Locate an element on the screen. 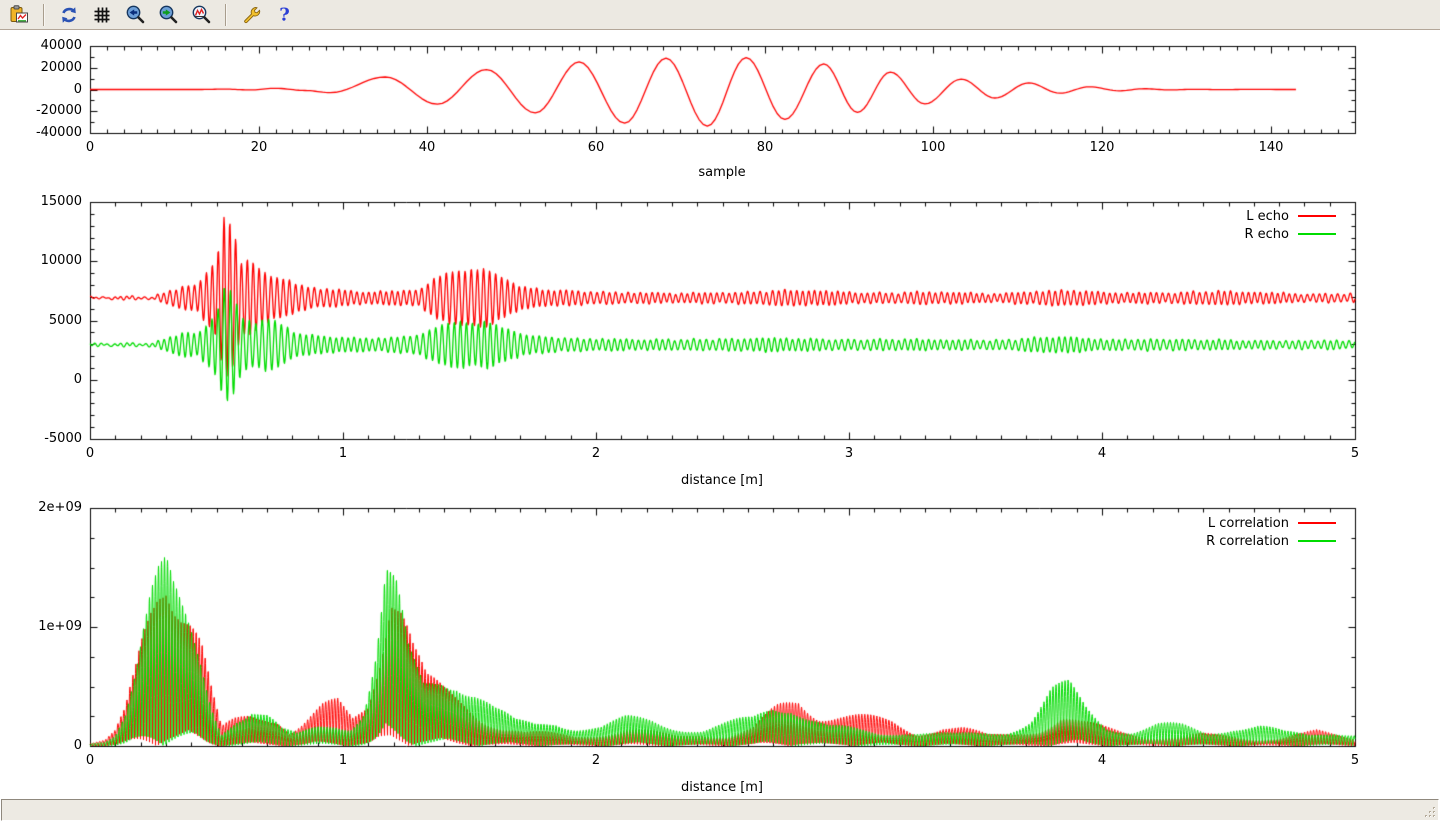 Image resolution: width=1440 pixels, height=825 pixels. grid-icon is located at coordinates (102, 14).